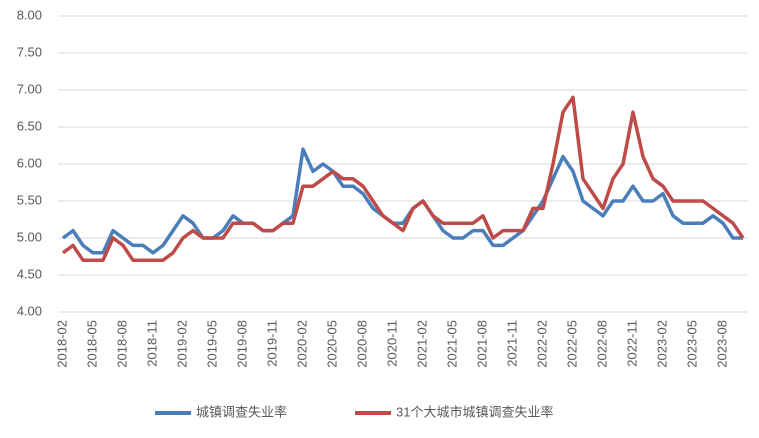 This screenshot has height=438, width=759. What do you see at coordinates (301, 344) in the screenshot?
I see `x-tick-label: 2020-02` at bounding box center [301, 344].